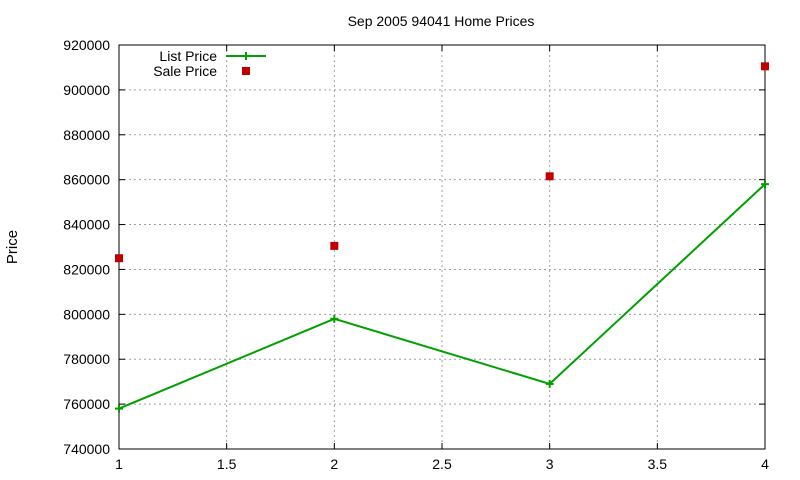 Image resolution: width=800 pixels, height=480 pixels. What do you see at coordinates (658, 464) in the screenshot?
I see `x-tick-label: 3.5` at bounding box center [658, 464].